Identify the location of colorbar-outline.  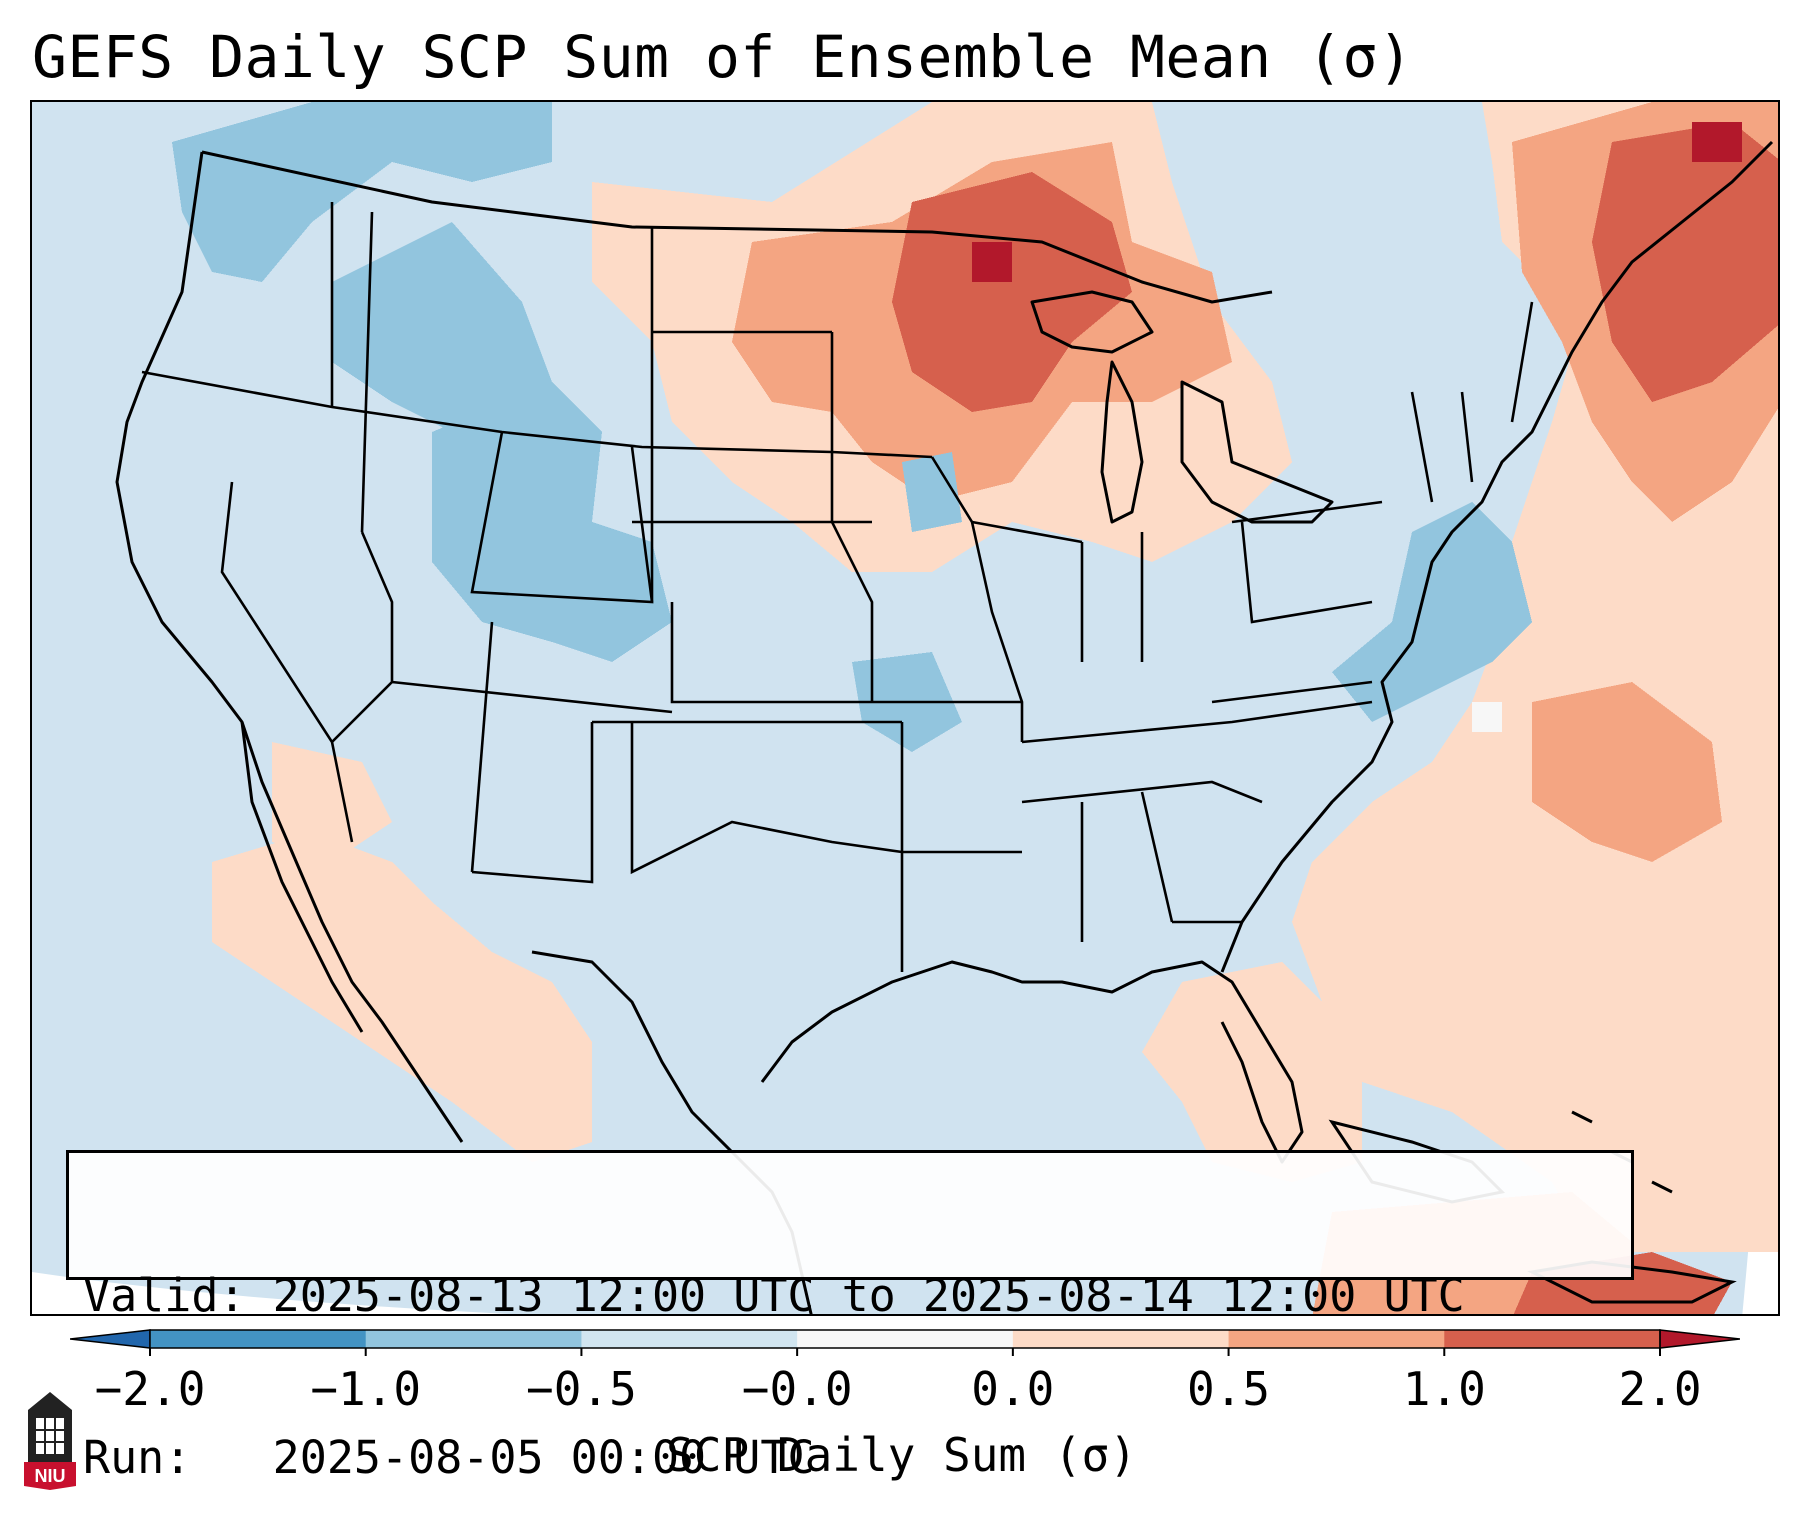
(905, 1339).